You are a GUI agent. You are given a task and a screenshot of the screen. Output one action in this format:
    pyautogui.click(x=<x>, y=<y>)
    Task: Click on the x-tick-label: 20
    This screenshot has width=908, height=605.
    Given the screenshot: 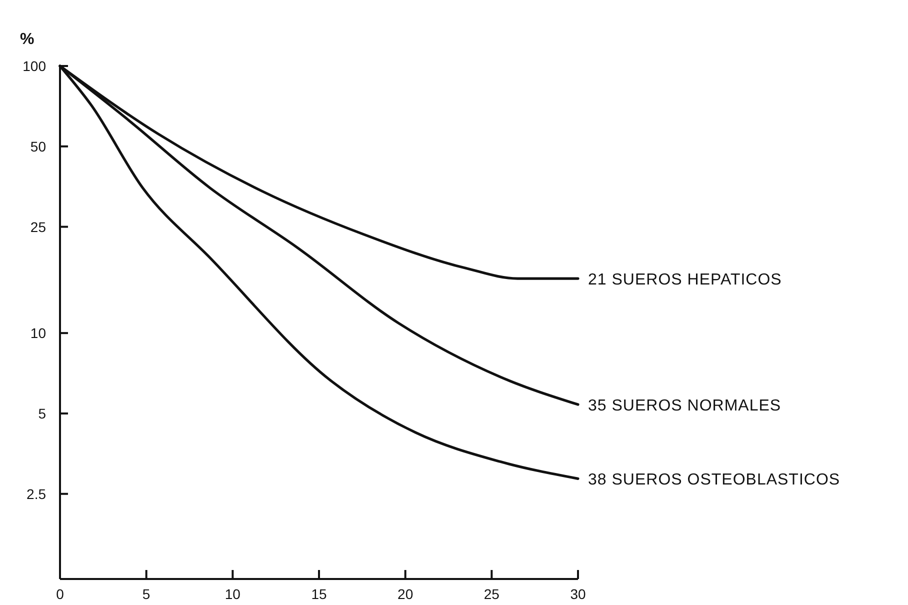 What is the action you would take?
    pyautogui.click(x=406, y=594)
    